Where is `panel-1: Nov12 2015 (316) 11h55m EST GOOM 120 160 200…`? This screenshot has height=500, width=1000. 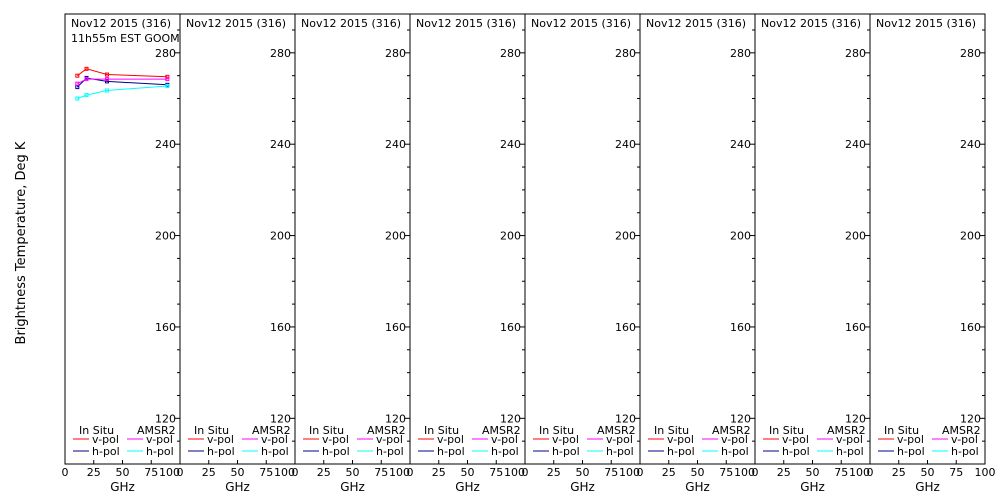 panel-1: Nov12 2015 (316) 11h55m EST GOOM 120 160 200… is located at coordinates (121, 253).